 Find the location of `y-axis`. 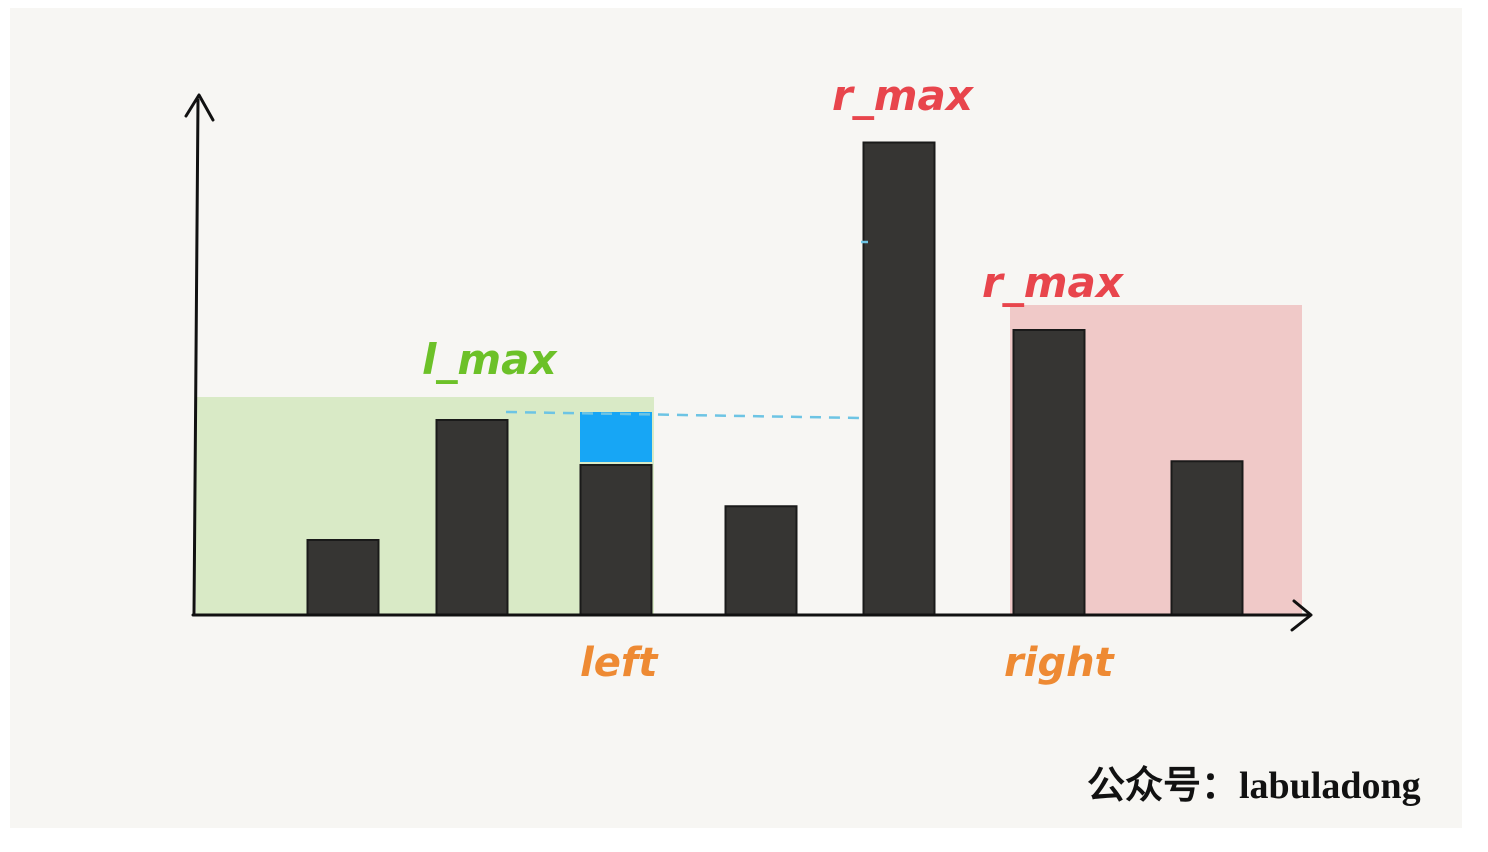

y-axis is located at coordinates (196, 357).